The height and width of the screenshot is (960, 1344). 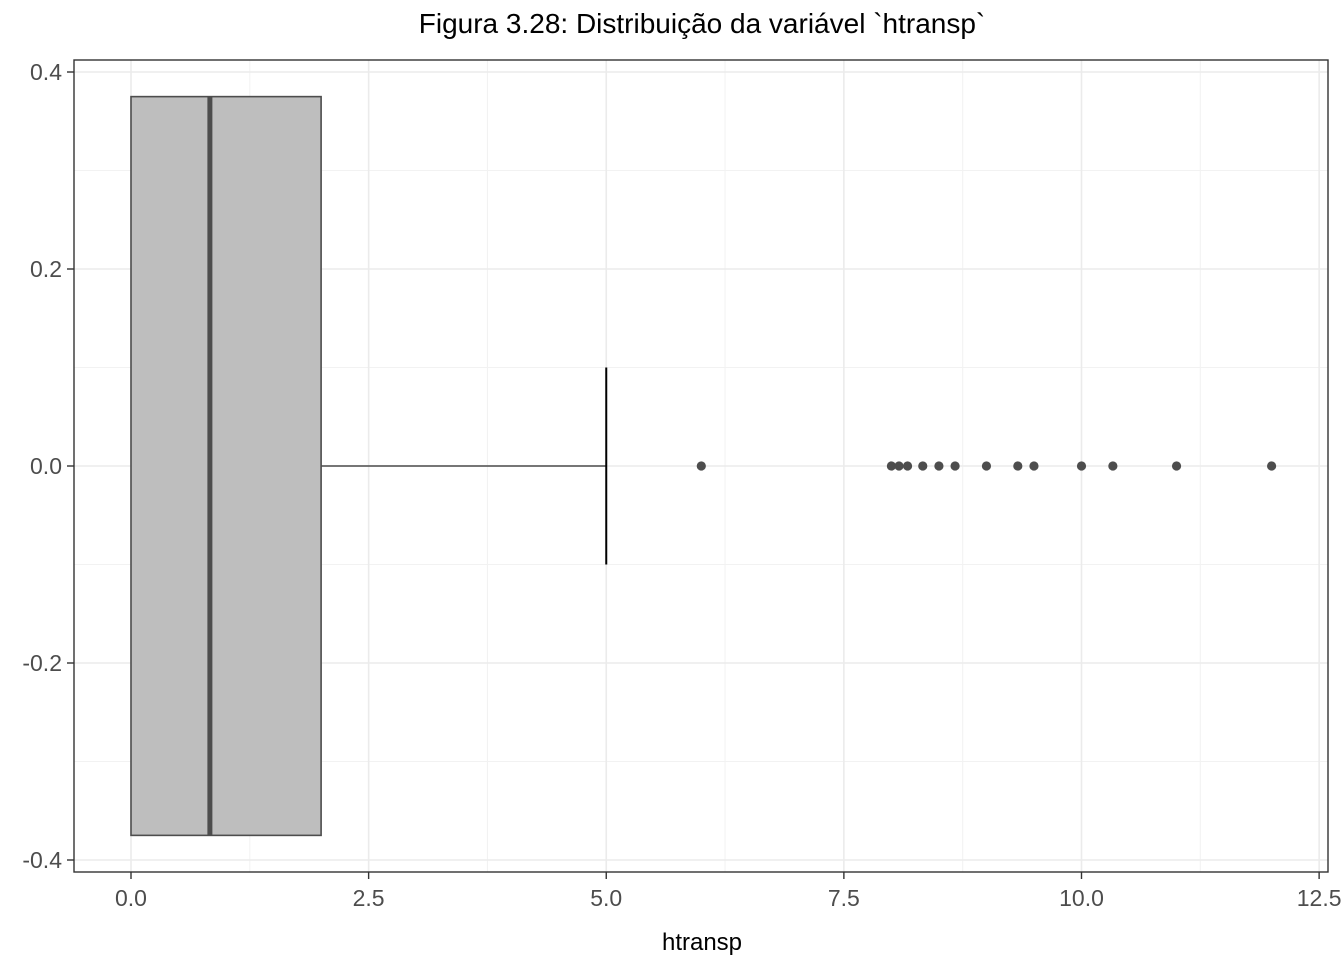 I want to click on x-tick-label: 10.0, so click(x=1081, y=898).